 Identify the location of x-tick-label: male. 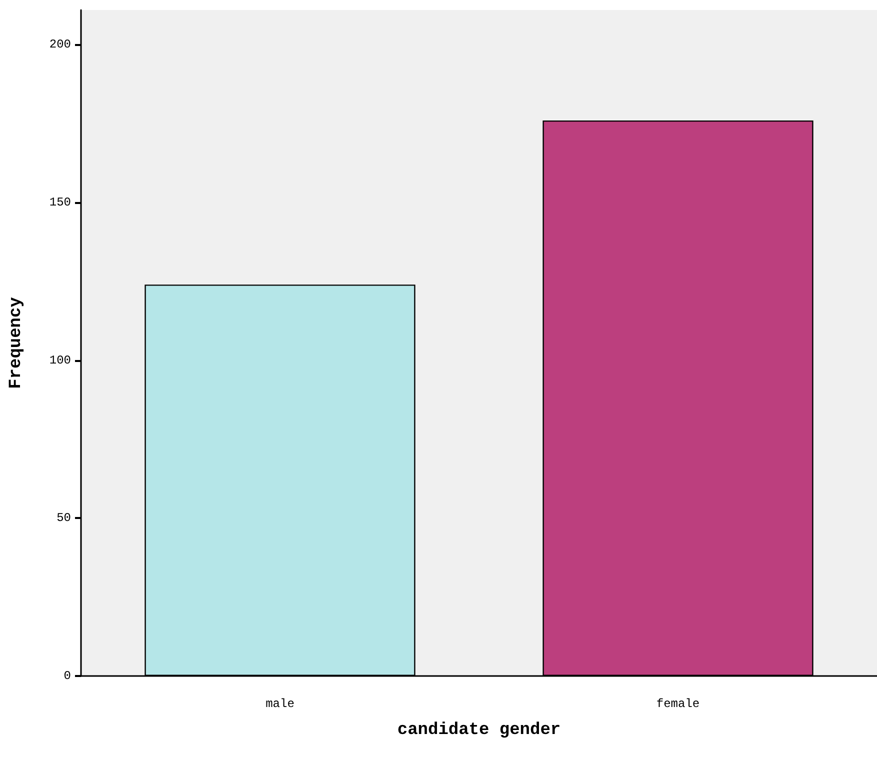
(280, 704).